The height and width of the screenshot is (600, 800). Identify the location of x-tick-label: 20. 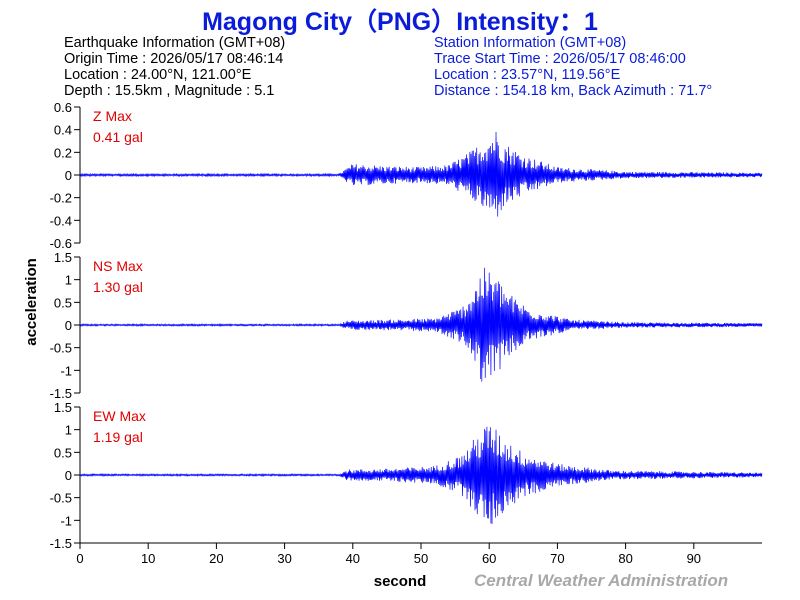
(216, 558).